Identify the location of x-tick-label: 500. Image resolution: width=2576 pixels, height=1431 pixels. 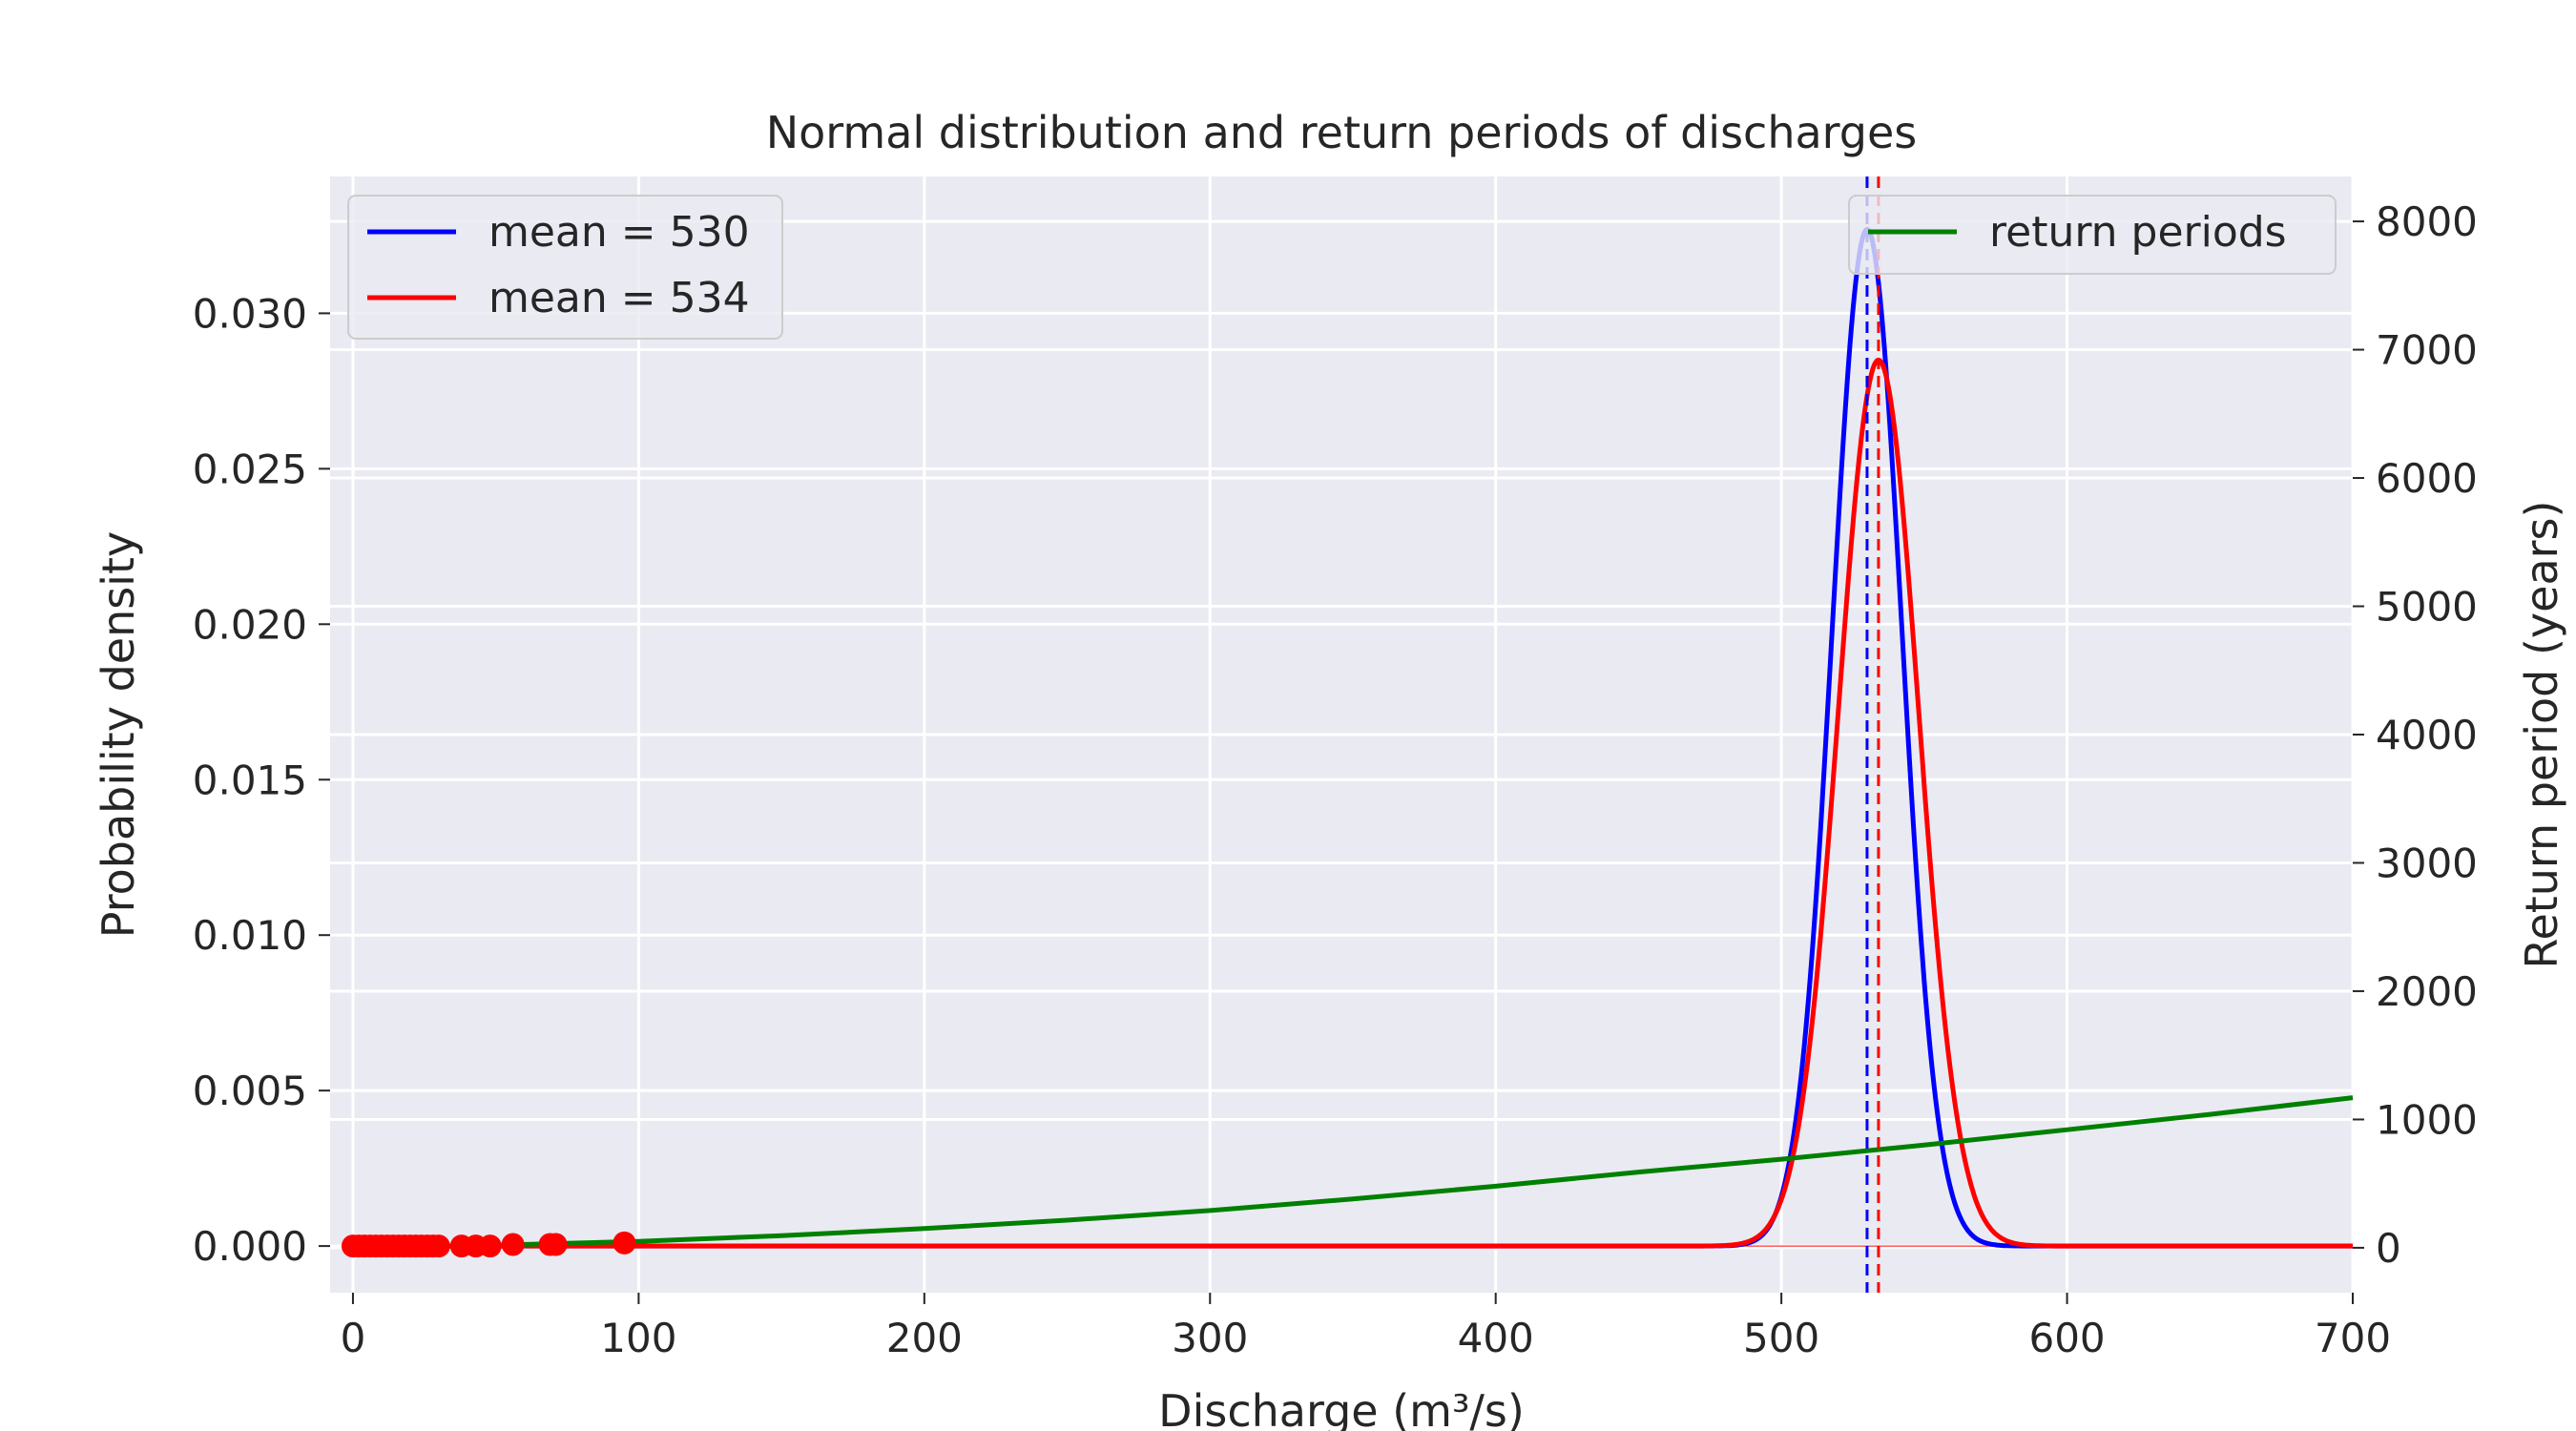
(1781, 1338).